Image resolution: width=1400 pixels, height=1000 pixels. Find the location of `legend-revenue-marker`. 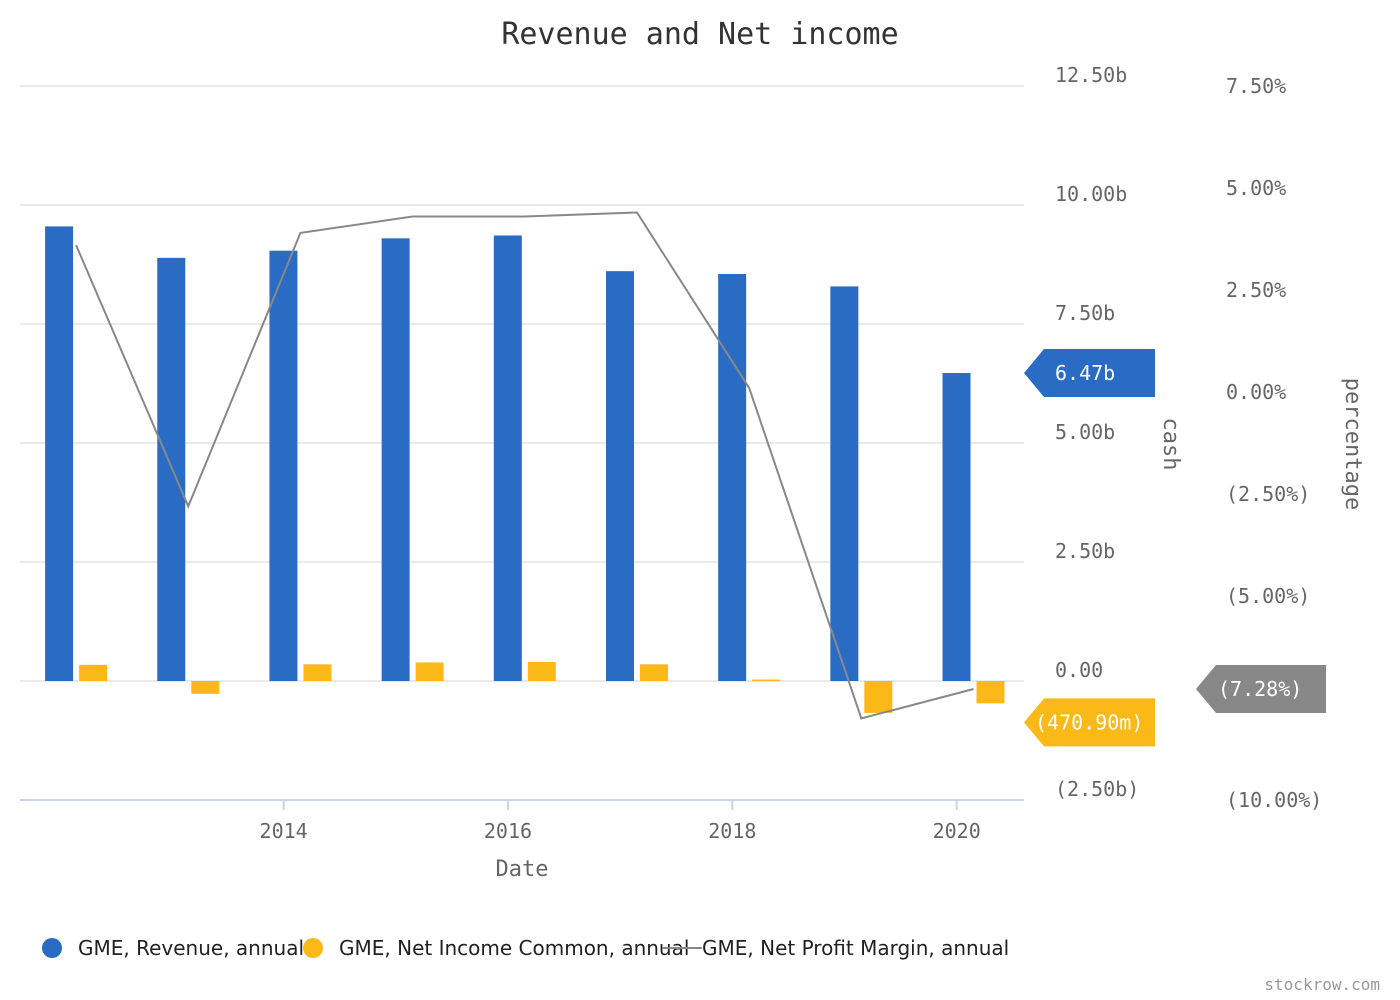

legend-revenue-marker is located at coordinates (52, 948).